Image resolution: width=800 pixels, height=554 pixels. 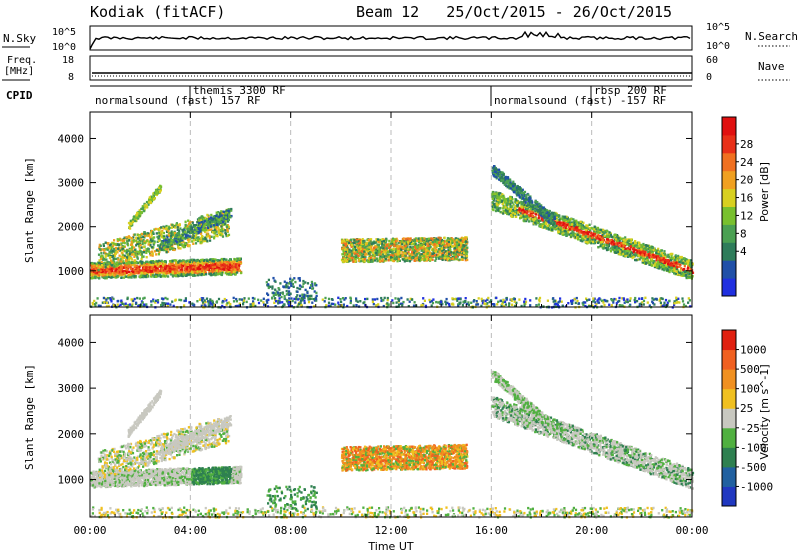 I want to click on power-ytick-label: 1000, so click(x=71, y=271).